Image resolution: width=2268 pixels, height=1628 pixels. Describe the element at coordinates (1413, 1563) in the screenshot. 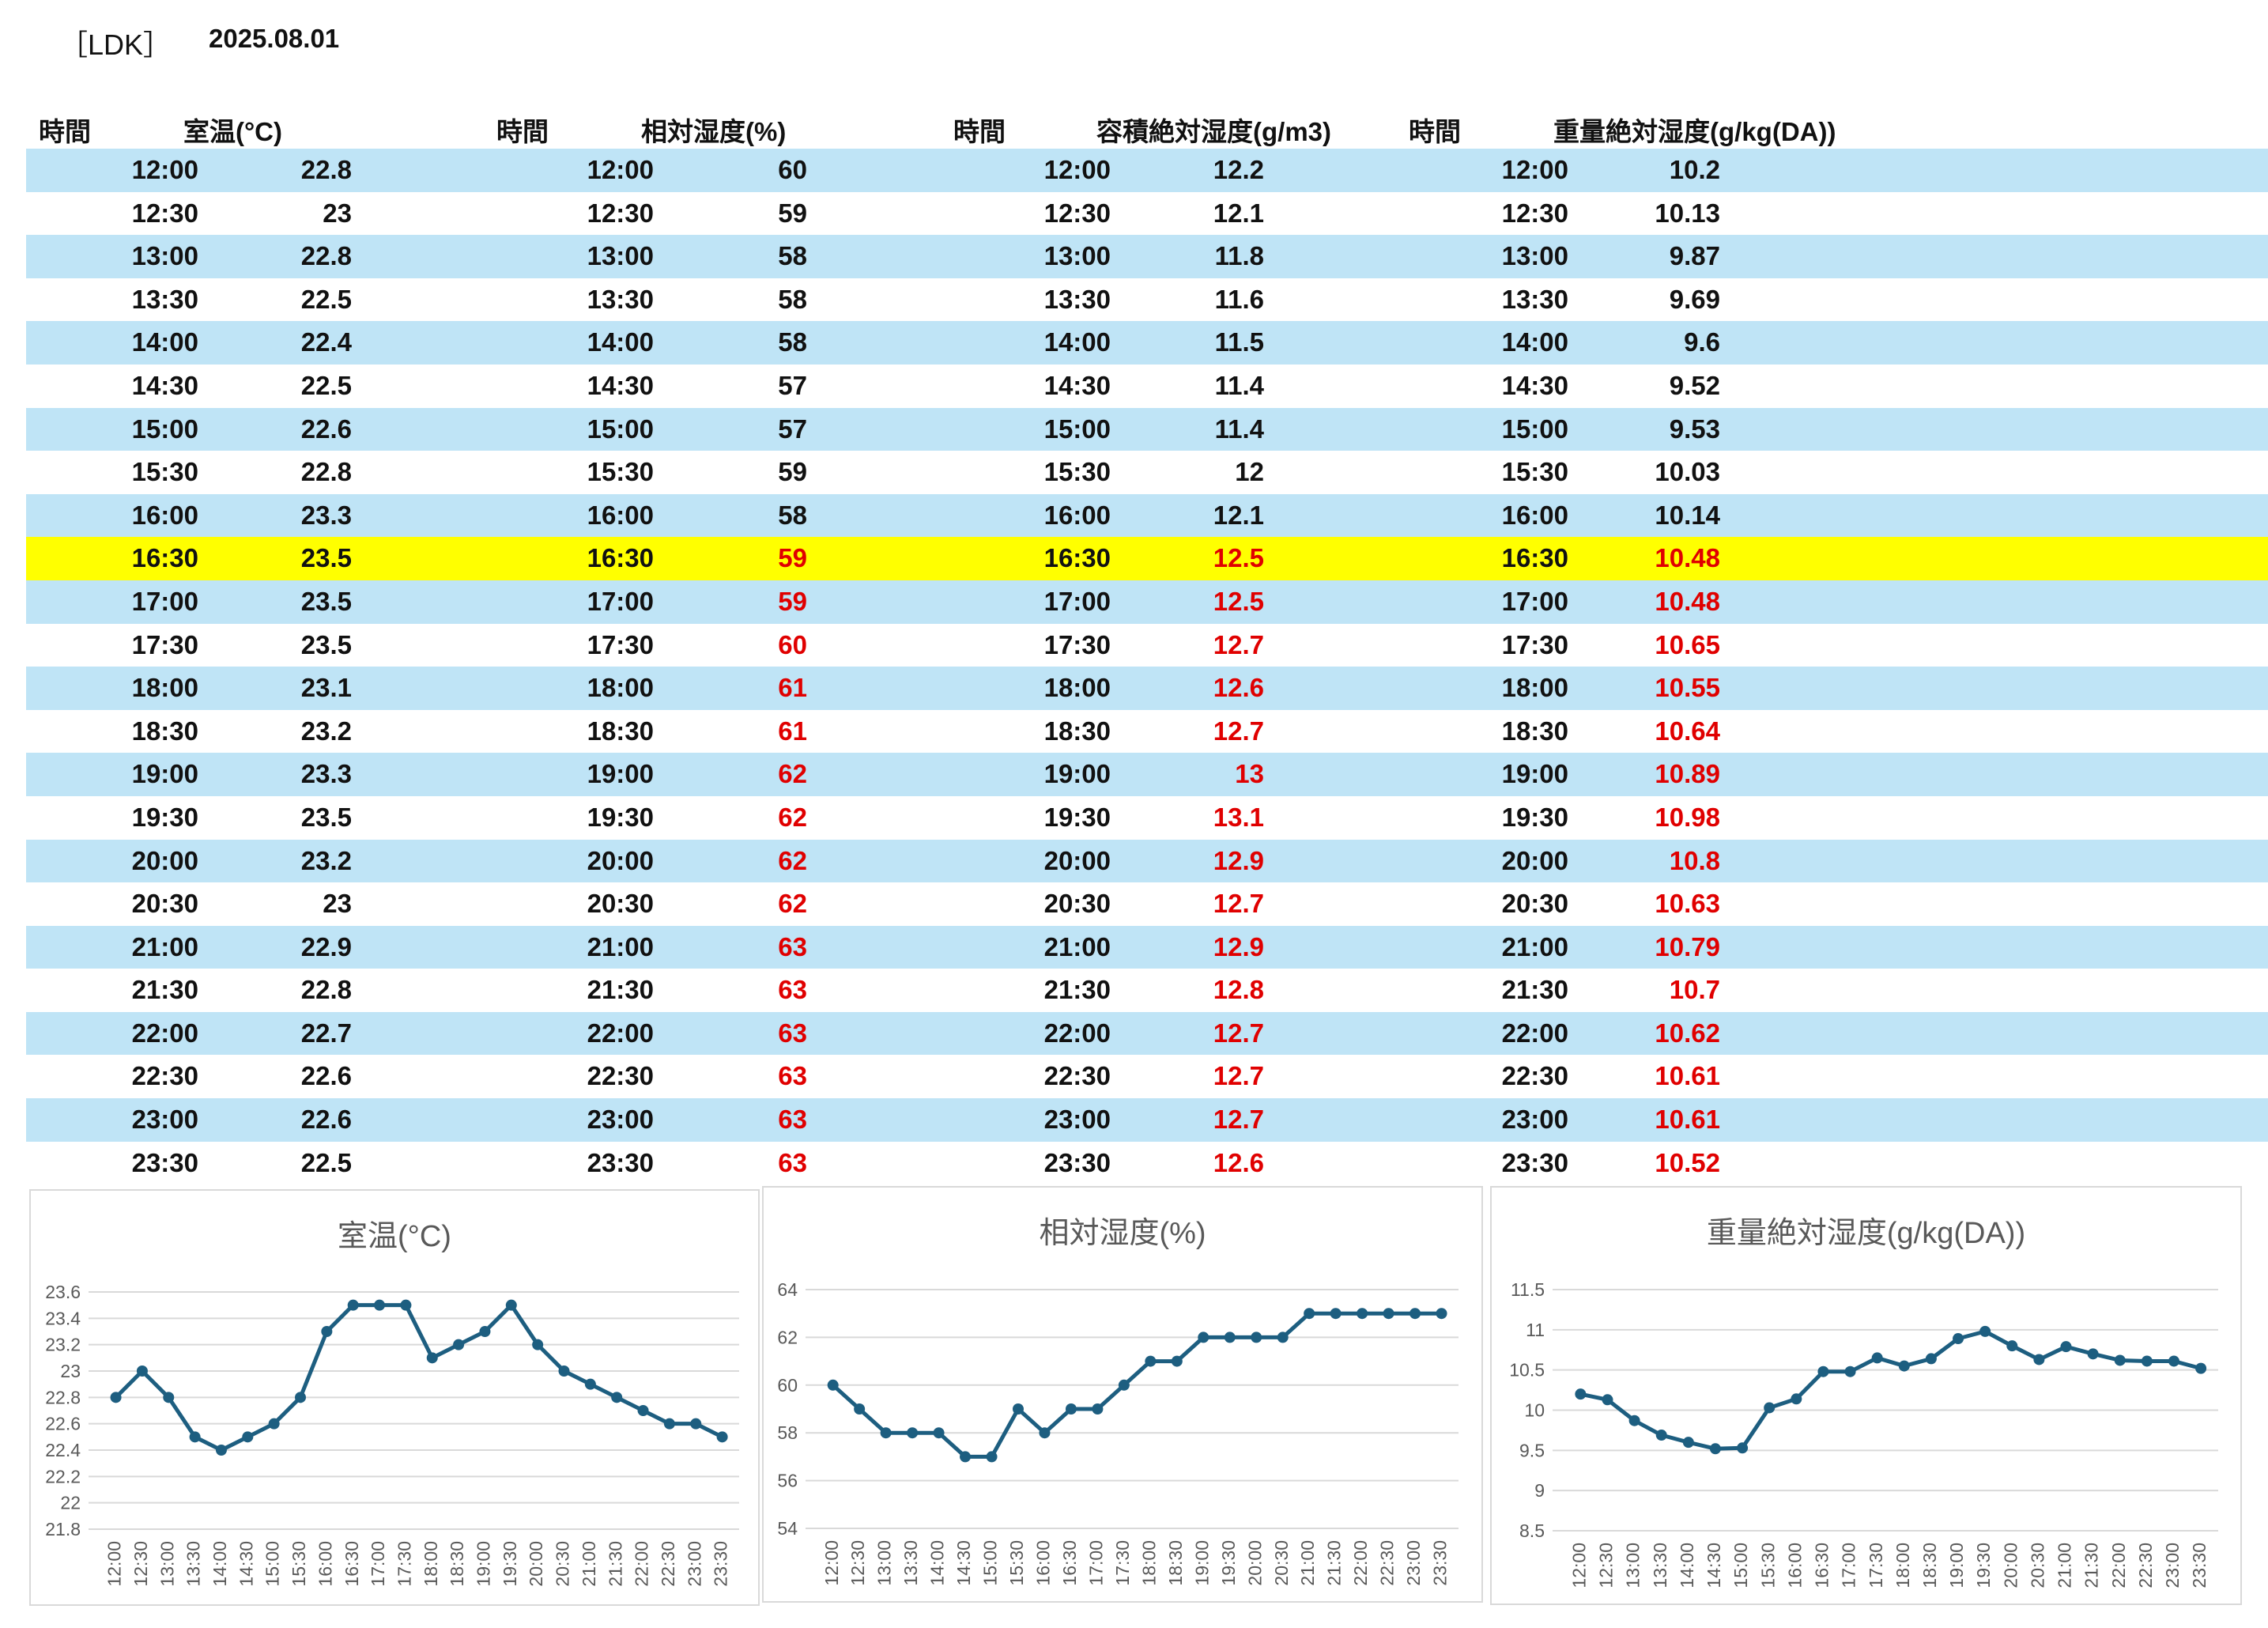

I see `x-tick-label: 23:00` at that location.